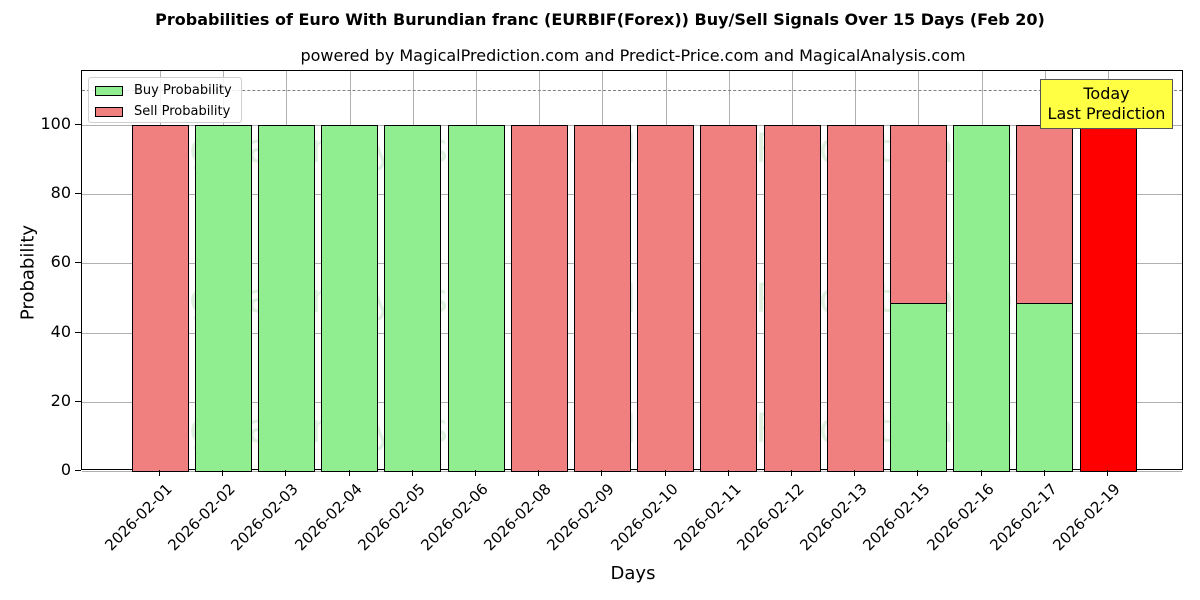 This screenshot has width=1200, height=600. Describe the element at coordinates (60, 262) in the screenshot. I see `y-tick-label: 60` at that location.